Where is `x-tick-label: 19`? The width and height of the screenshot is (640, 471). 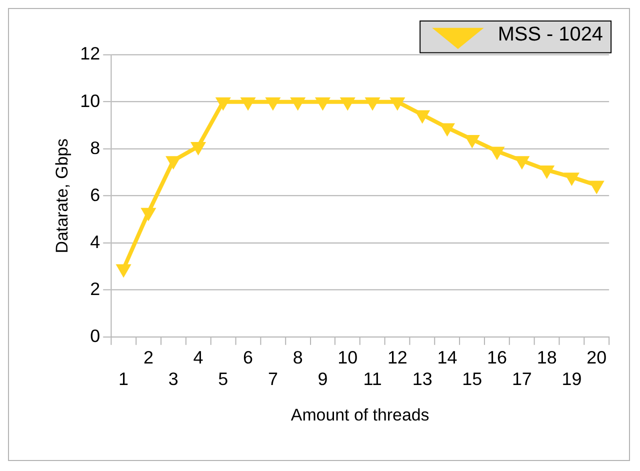 x-tick-label: 19 is located at coordinates (572, 379).